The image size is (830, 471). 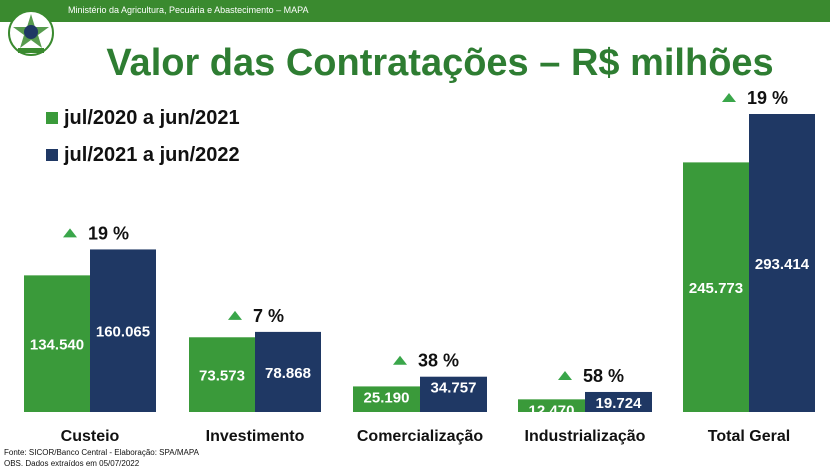 What do you see at coordinates (90, 436) in the screenshot?
I see `category-label-custeio: Custeio` at bounding box center [90, 436].